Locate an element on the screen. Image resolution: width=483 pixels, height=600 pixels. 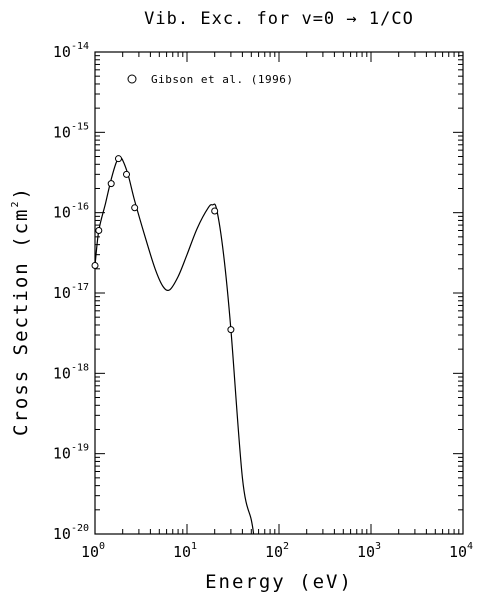
data-markers is located at coordinates (163, 244).